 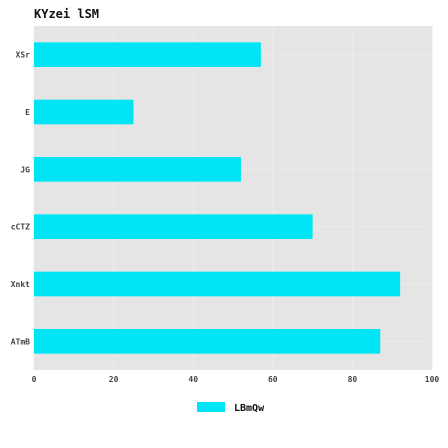 I want to click on y-tick-label: Xnkt, so click(x=20, y=284).